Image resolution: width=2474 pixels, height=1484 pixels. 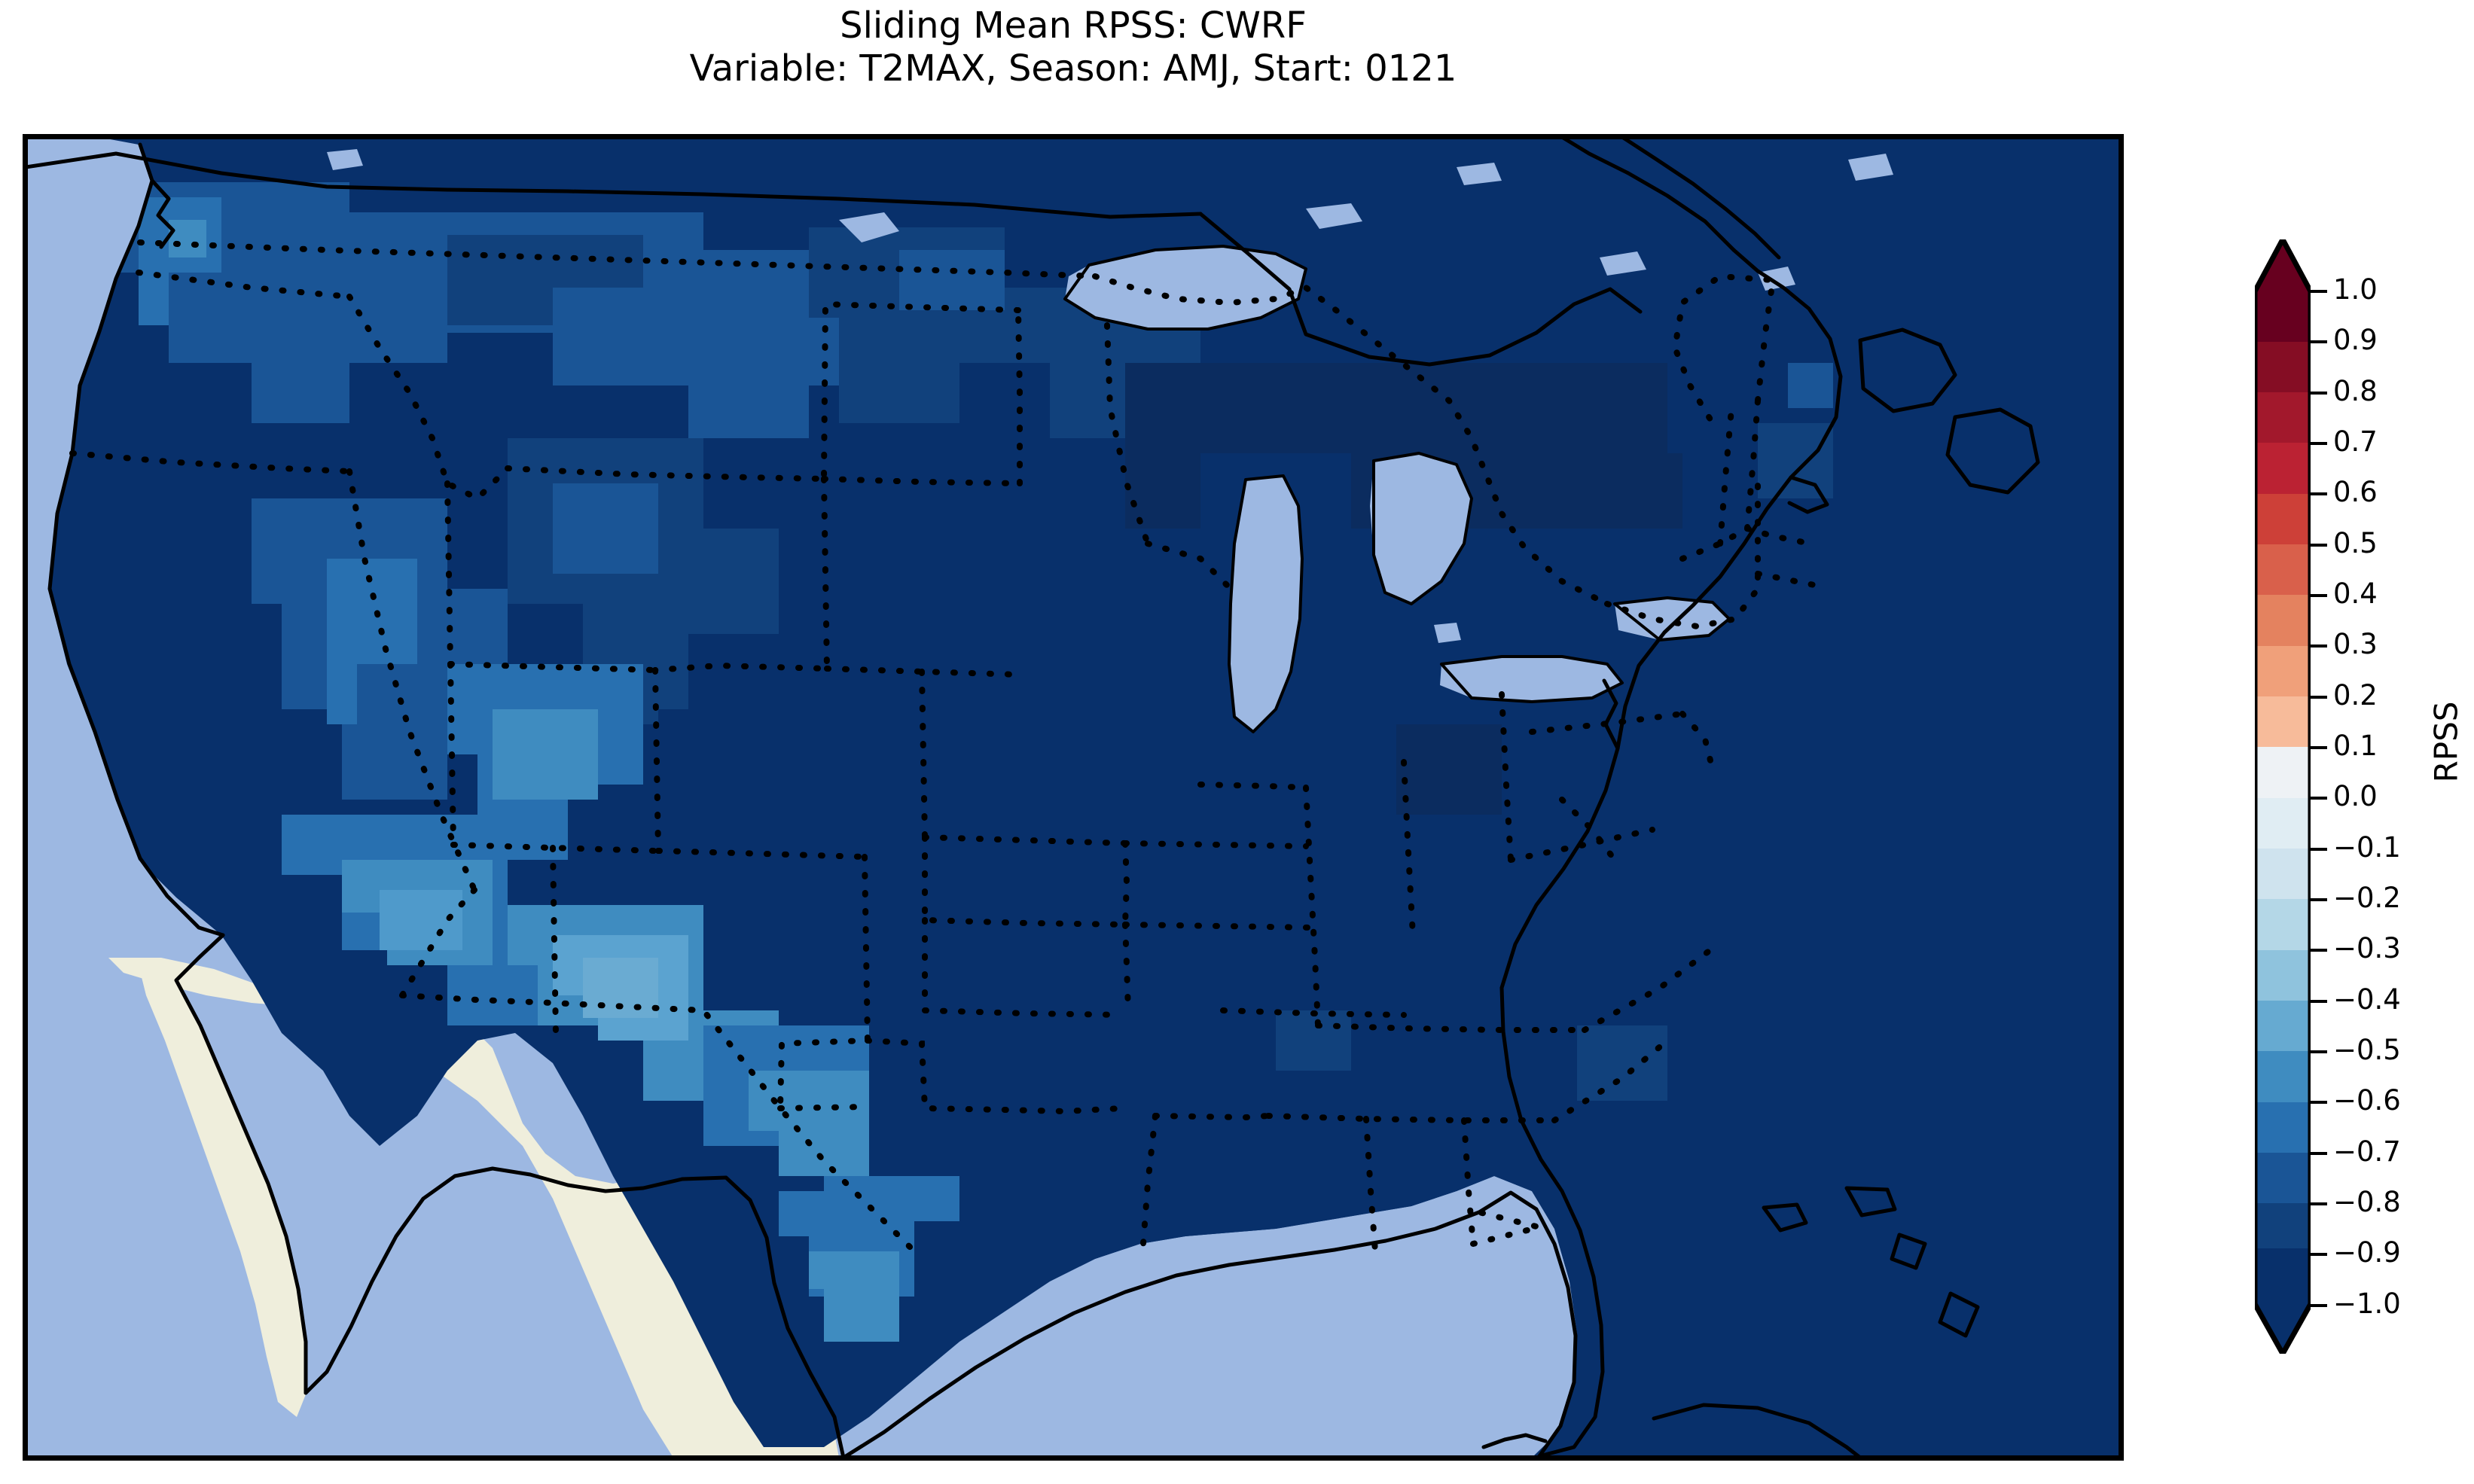 I want to click on cb-ticklabel-6: 0.4, so click(x=2355, y=593).